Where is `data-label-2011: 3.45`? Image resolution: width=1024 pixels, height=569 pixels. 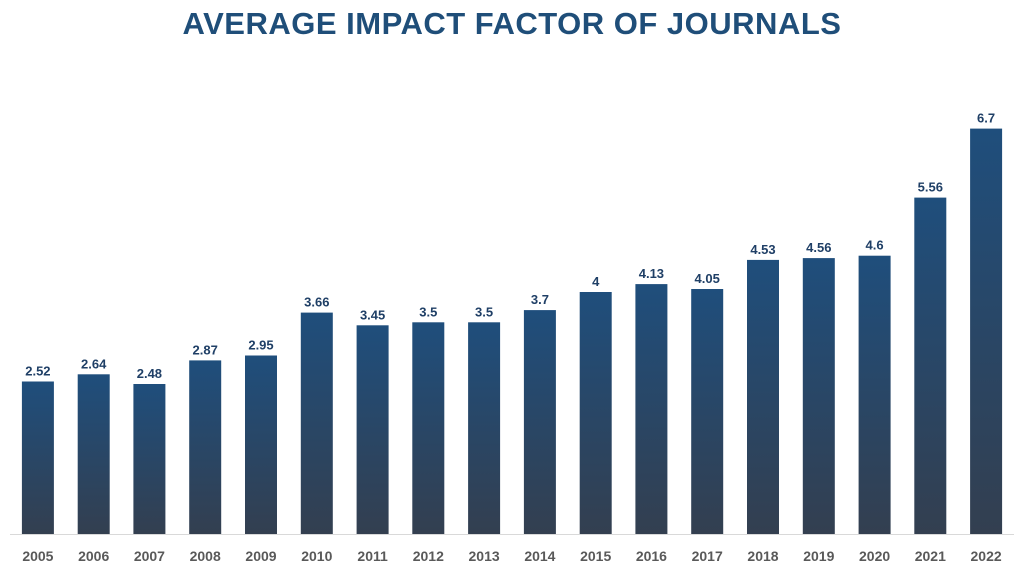 data-label-2011: 3.45 is located at coordinates (372, 314).